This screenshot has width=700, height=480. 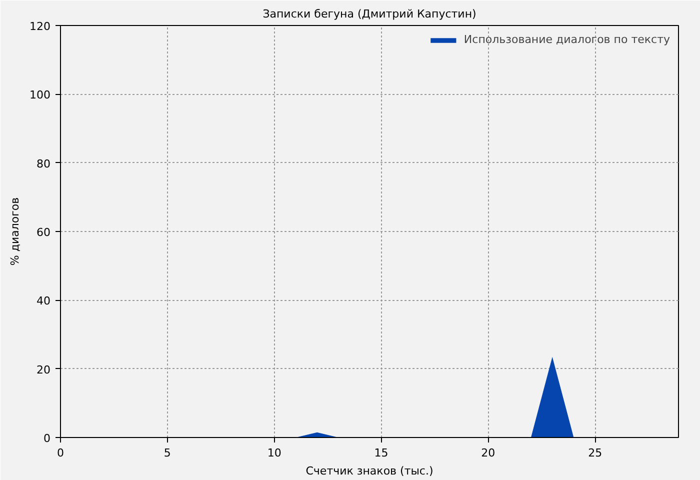 I want to click on x-tick-label: 25, so click(x=595, y=453).